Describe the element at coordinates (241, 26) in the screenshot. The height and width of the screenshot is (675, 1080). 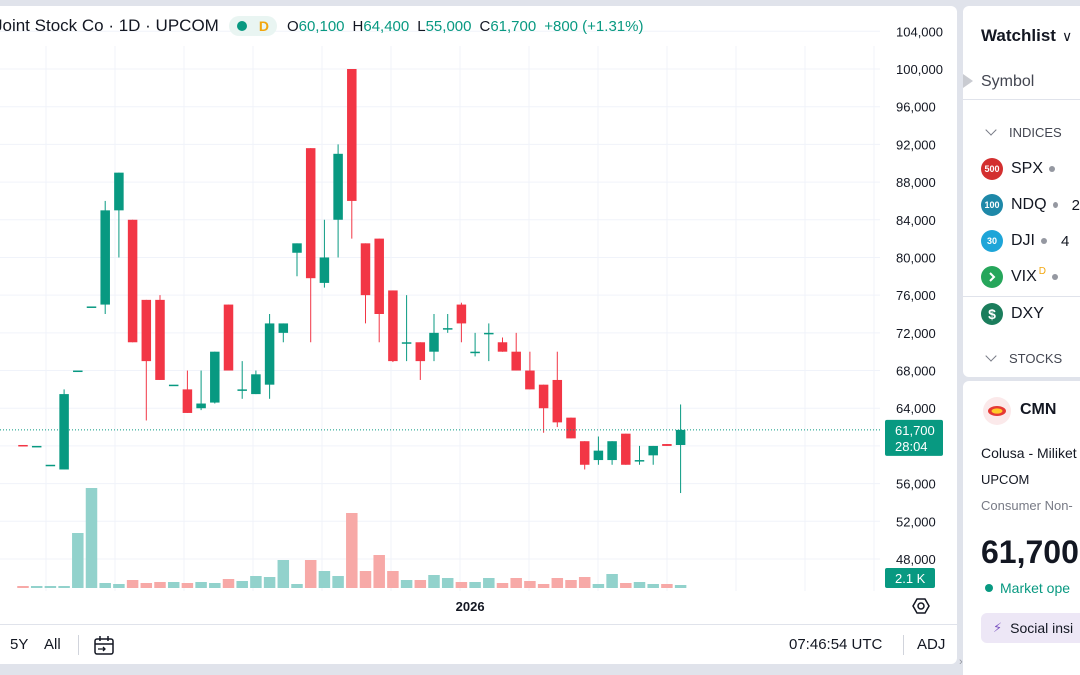
I see `market-open-dot` at that location.